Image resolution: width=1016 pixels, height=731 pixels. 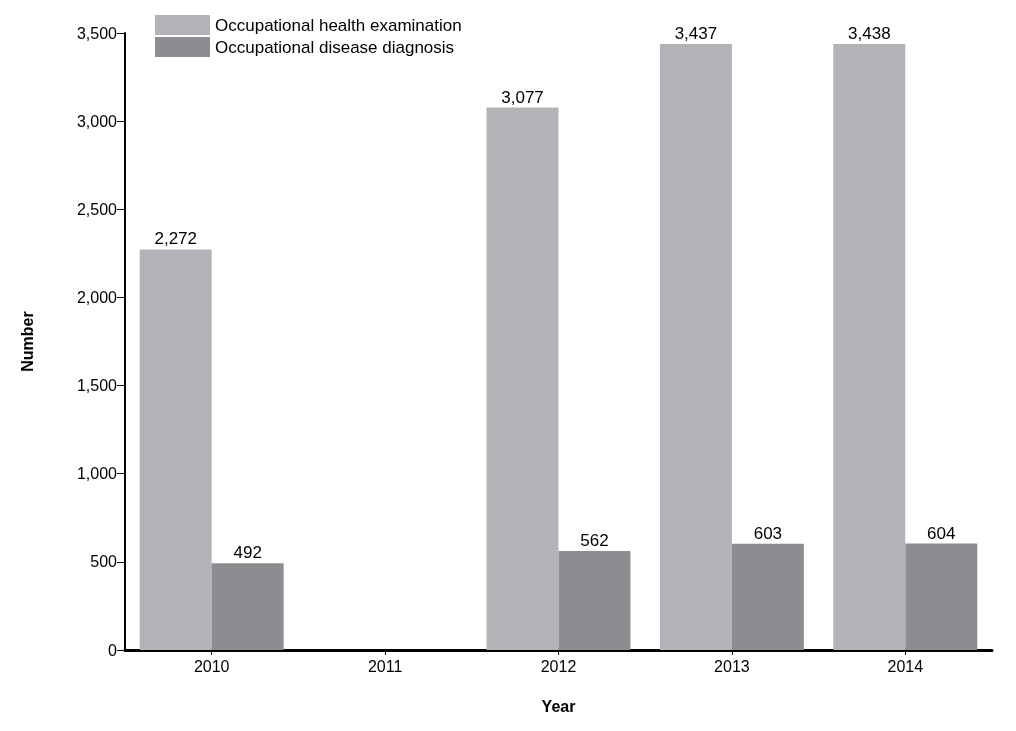 What do you see at coordinates (104, 562) in the screenshot?
I see `y-tick-label: 500` at bounding box center [104, 562].